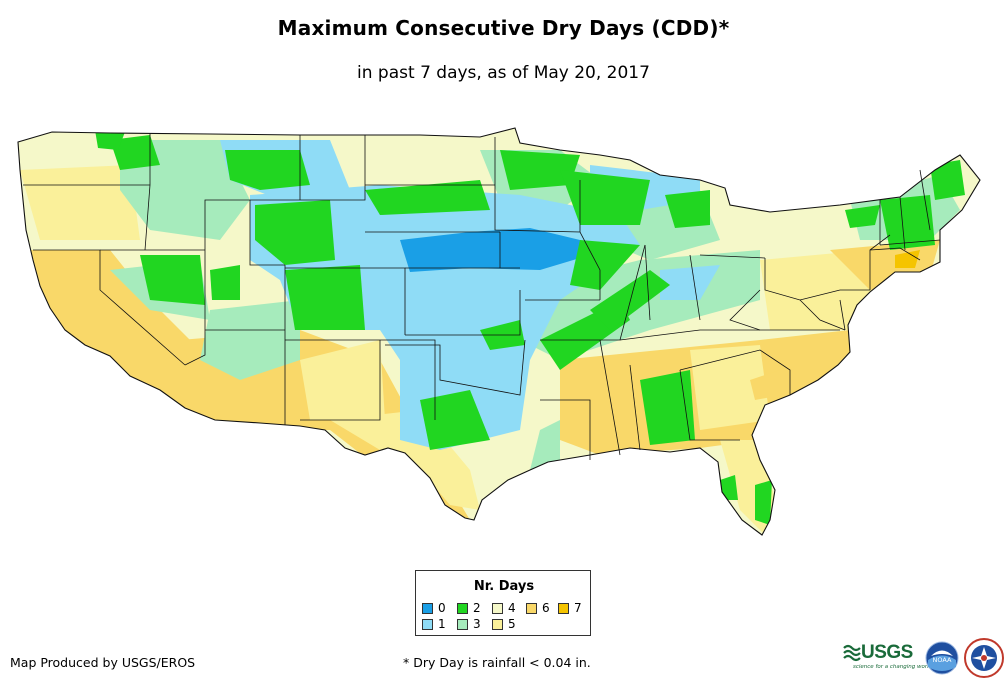 The height and width of the screenshot is (691, 1007). Describe the element at coordinates (893, 667) in the screenshot. I see `usgs-tagline: science for a changing world` at that location.